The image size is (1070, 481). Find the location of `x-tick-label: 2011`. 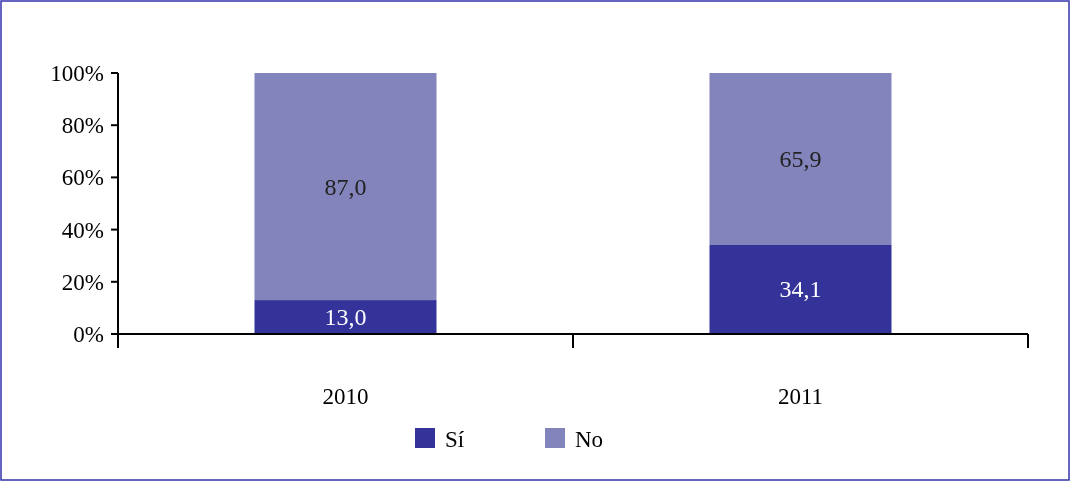

x-tick-label: 2011 is located at coordinates (800, 396).